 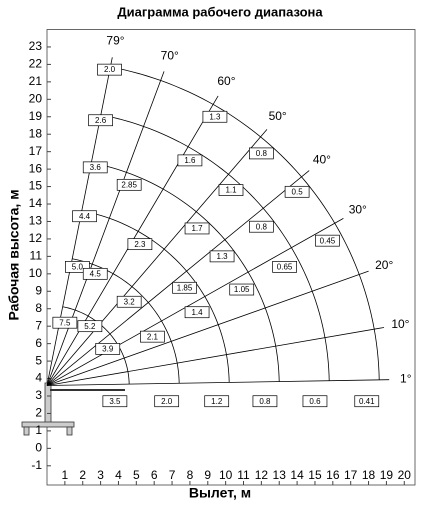 I want to click on y-tick-label: 18, so click(x=36, y=133).